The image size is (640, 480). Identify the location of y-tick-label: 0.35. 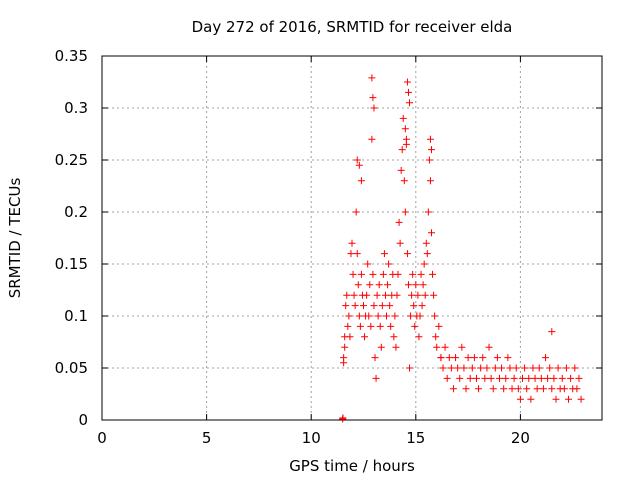
(71, 56).